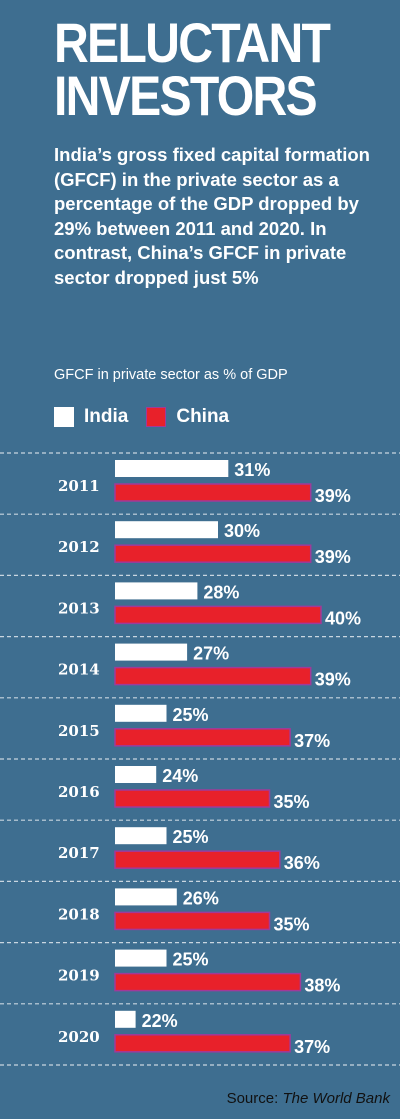 The height and width of the screenshot is (1119, 400). Describe the element at coordinates (203, 416) in the screenshot. I see `legend-label-china: China` at that location.